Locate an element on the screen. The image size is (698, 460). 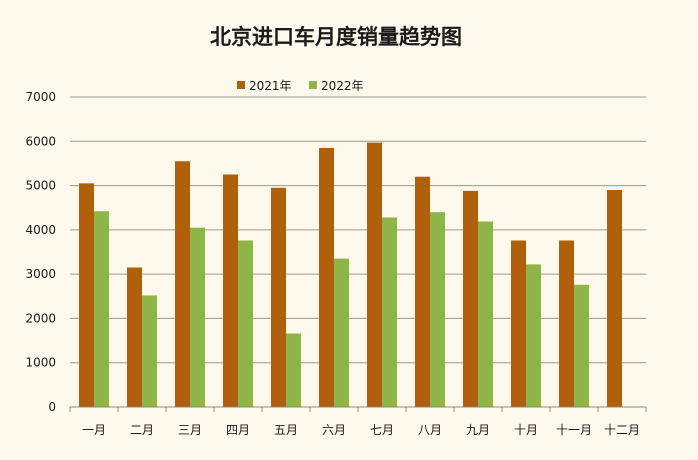
x-tick-label: 五月 is located at coordinates (286, 430).